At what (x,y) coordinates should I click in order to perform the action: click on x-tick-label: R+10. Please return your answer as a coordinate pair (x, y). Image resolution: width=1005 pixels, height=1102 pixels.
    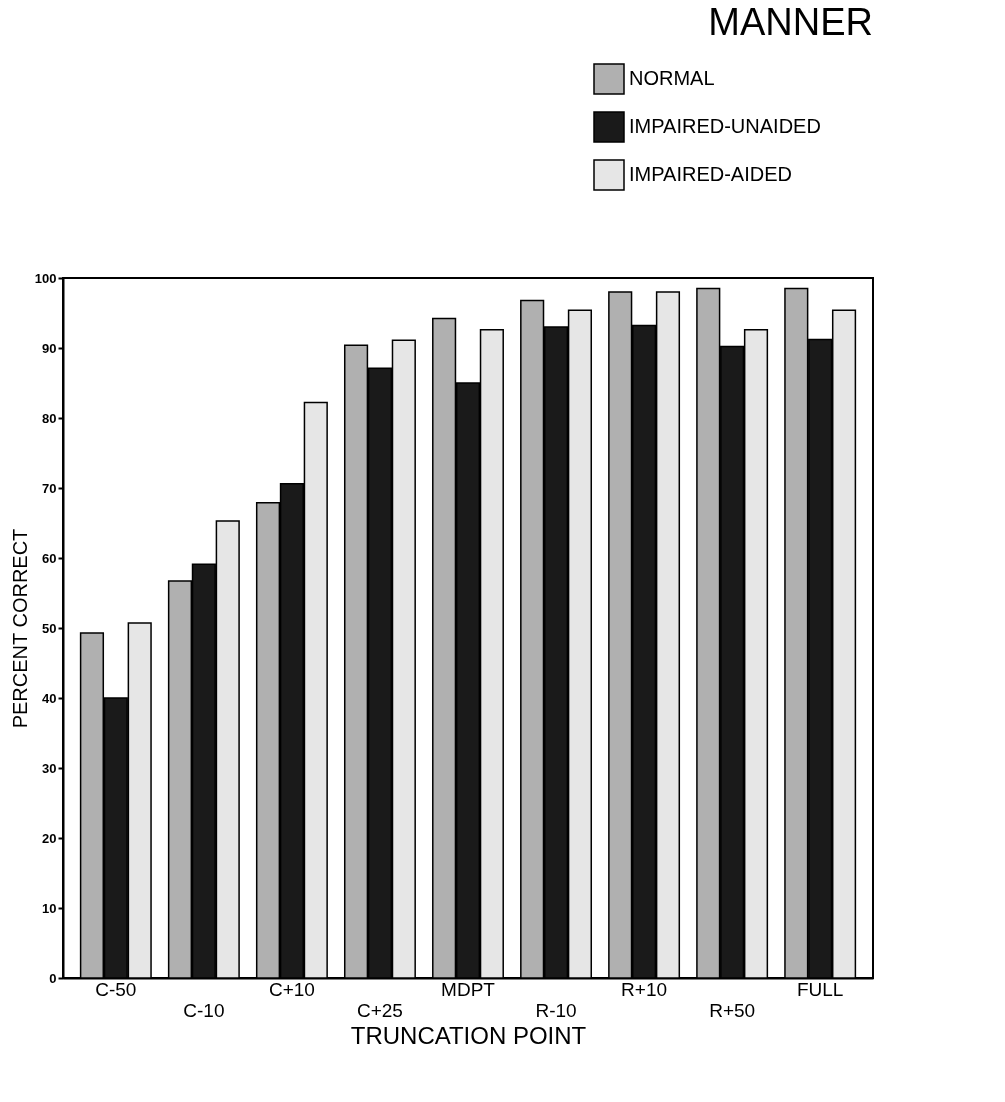
    Looking at the image, I should click on (644, 989).